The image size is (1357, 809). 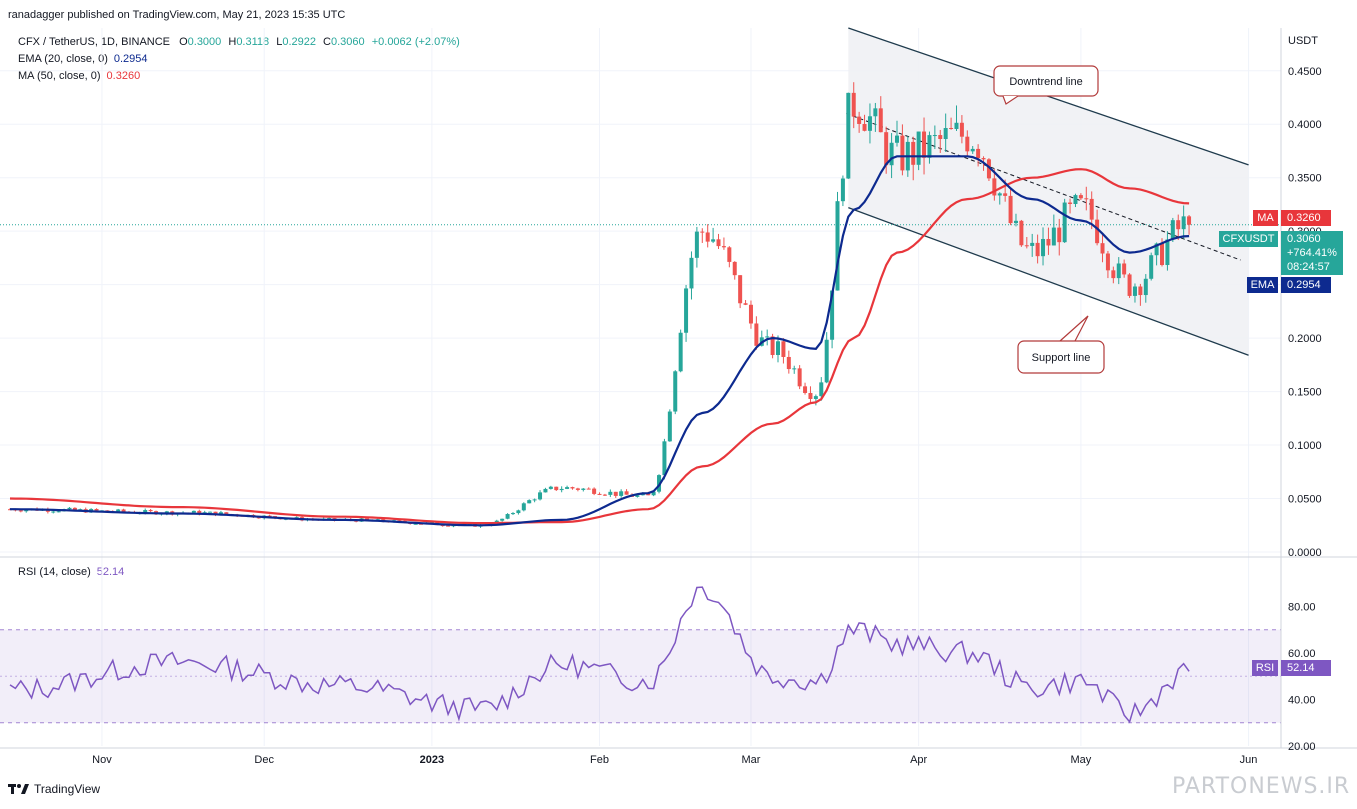 I want to click on price-tick-label: 0.3500, so click(x=1305, y=179).